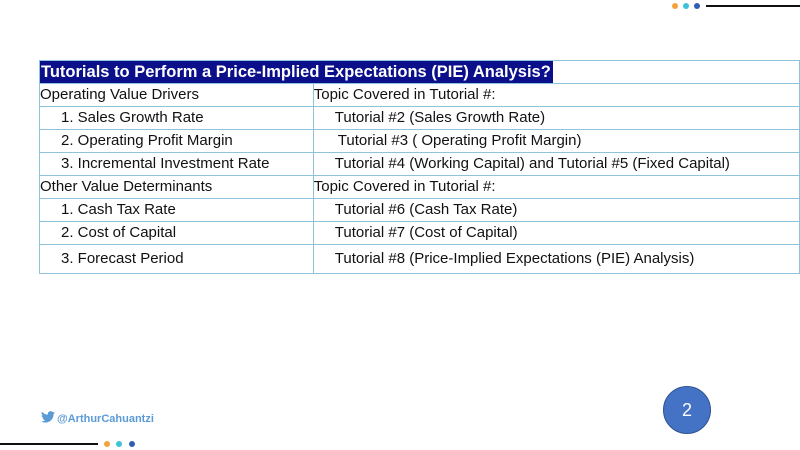 The image size is (800, 450). Describe the element at coordinates (176, 259) in the screenshot. I see `determinant-item: 3. Forecast Period` at that location.